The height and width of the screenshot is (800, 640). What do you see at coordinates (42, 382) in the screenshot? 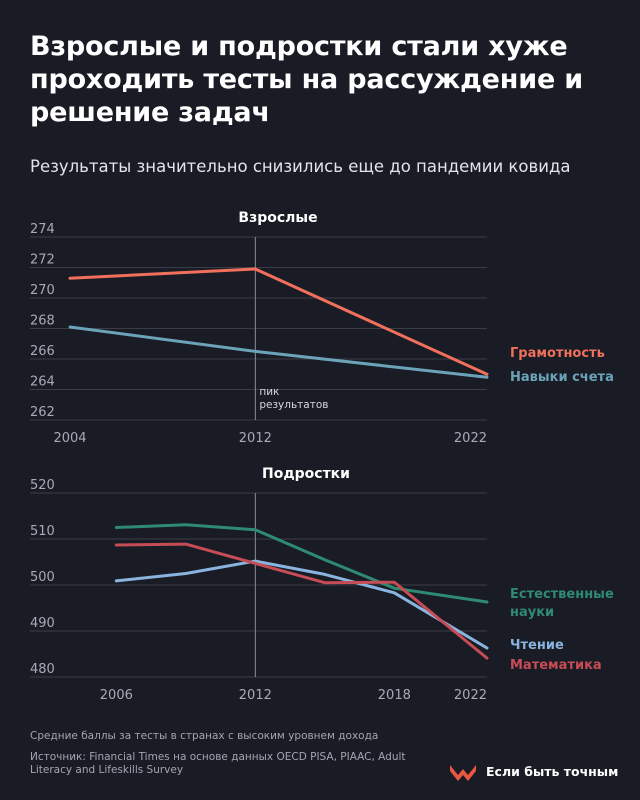
I see `adults-y-tick-1: 264` at bounding box center [42, 382].